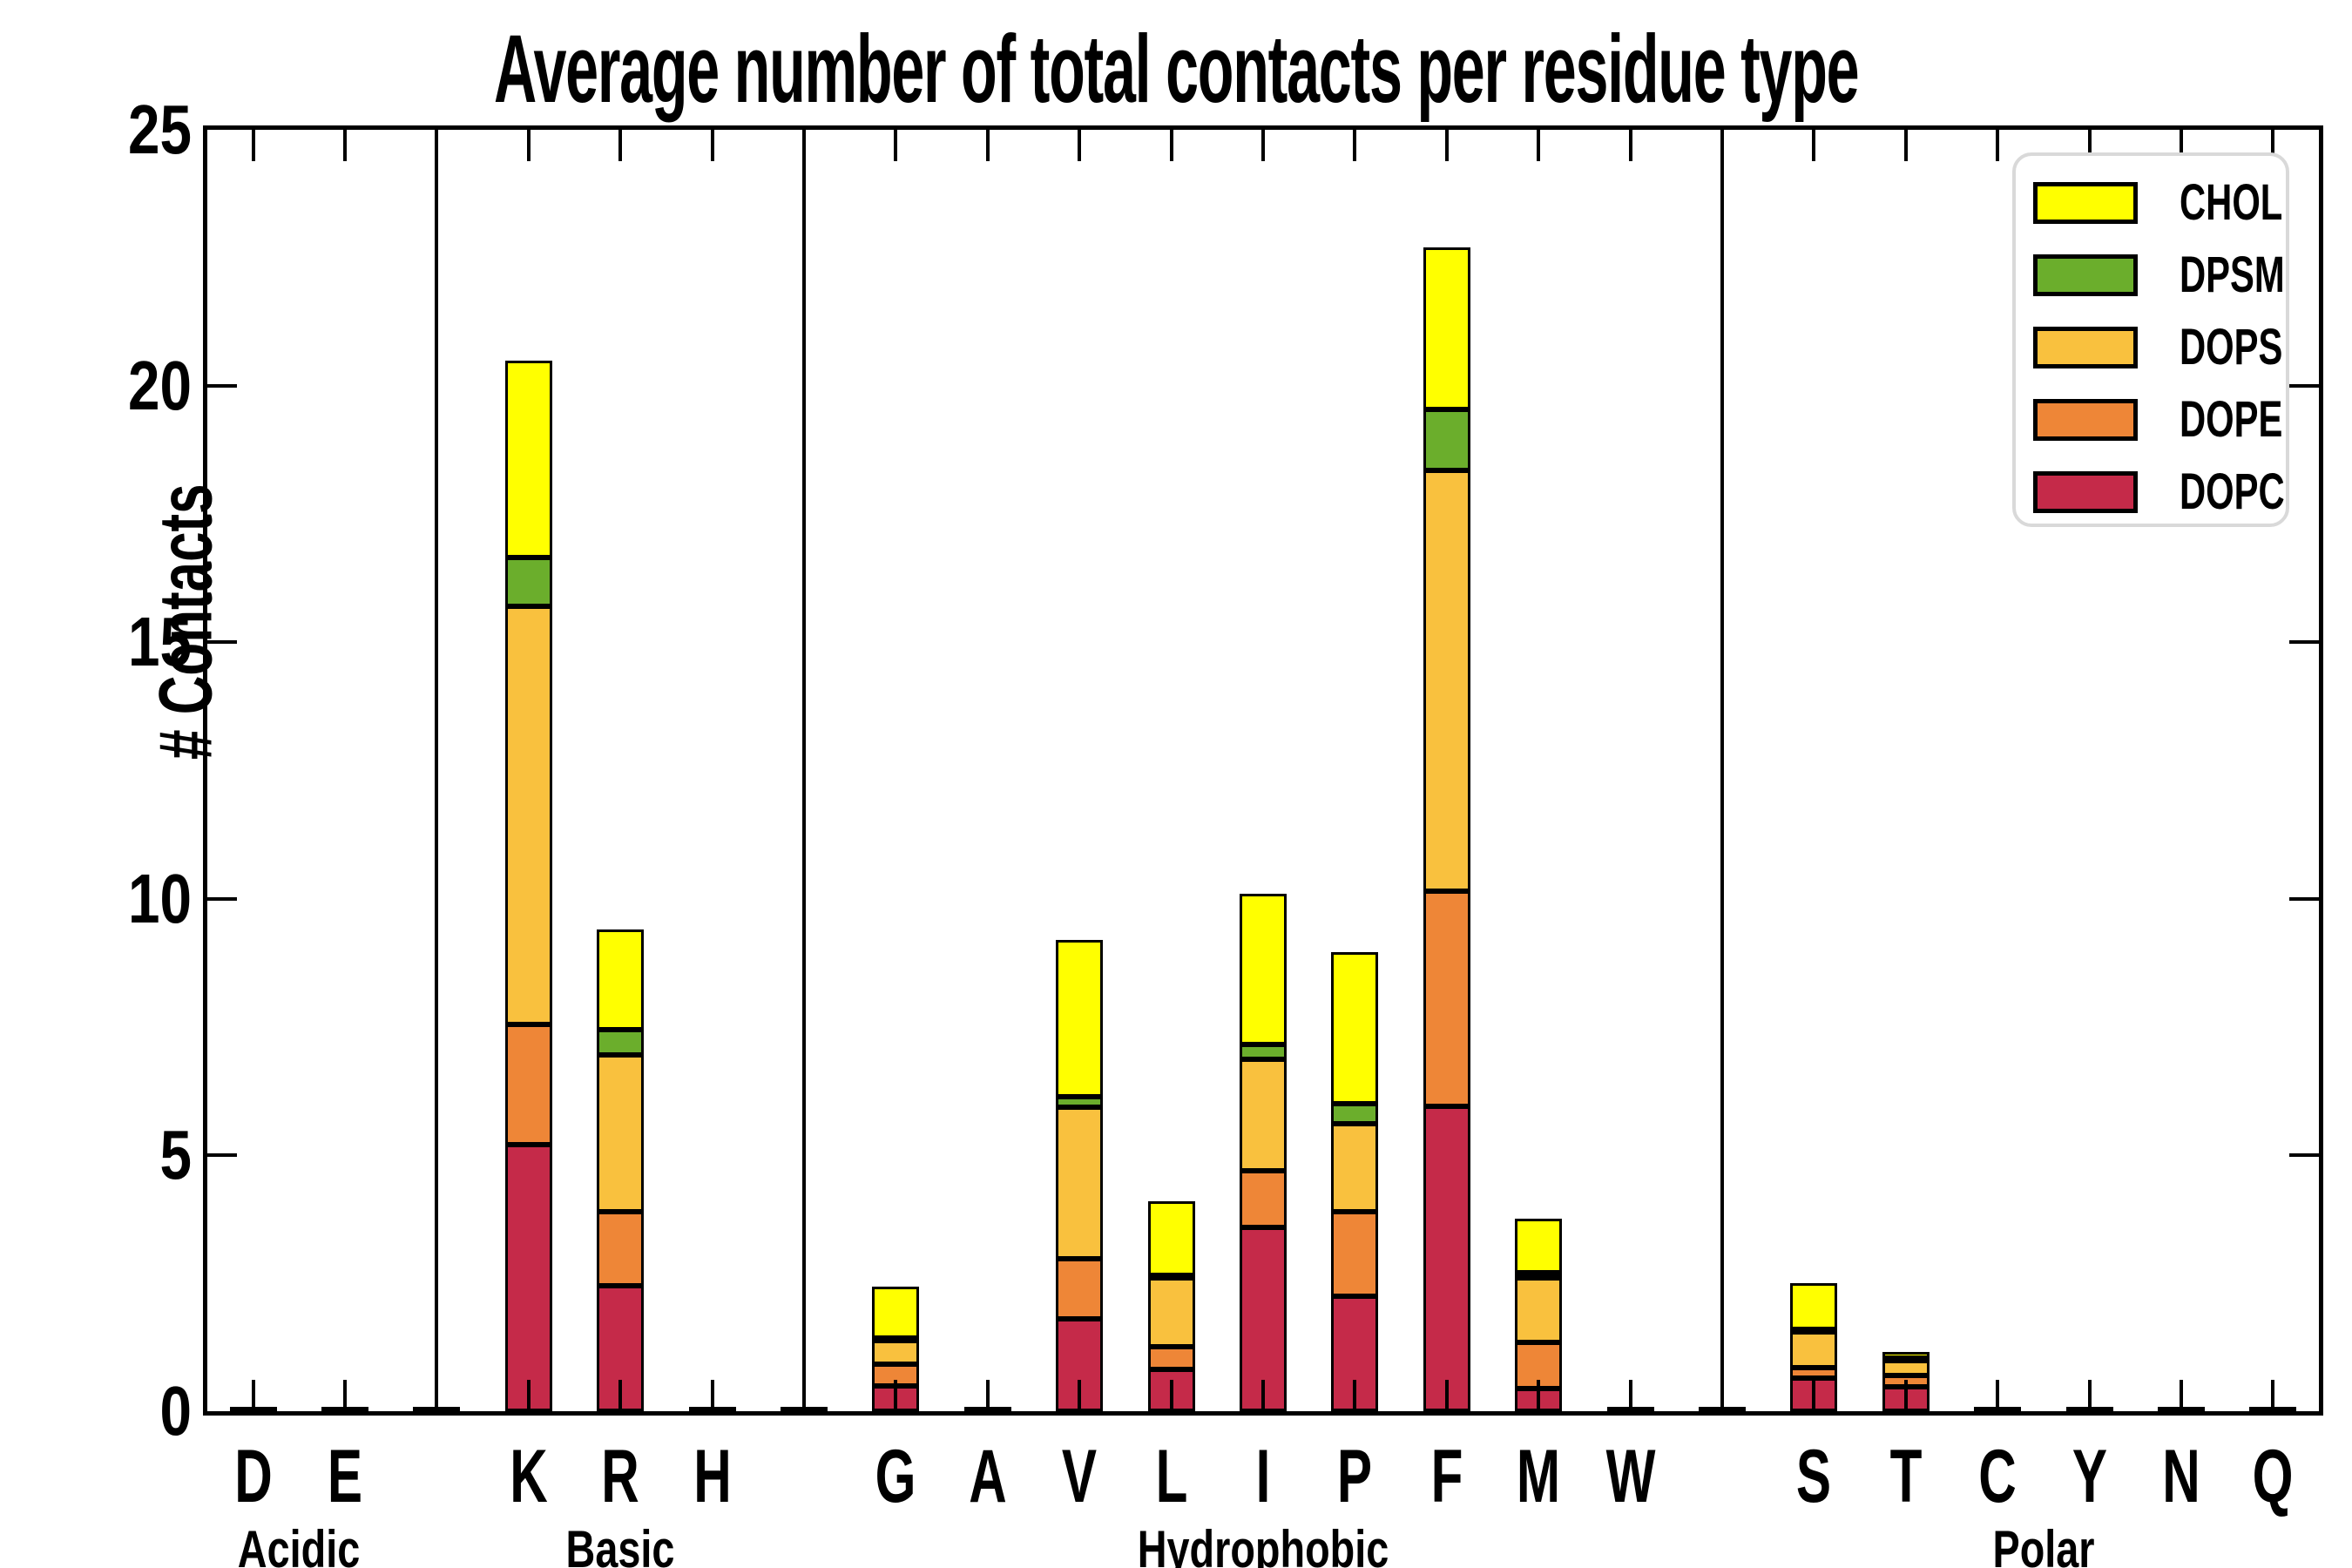  I want to click on bar-segment-chol-T, so click(1906, 1355).